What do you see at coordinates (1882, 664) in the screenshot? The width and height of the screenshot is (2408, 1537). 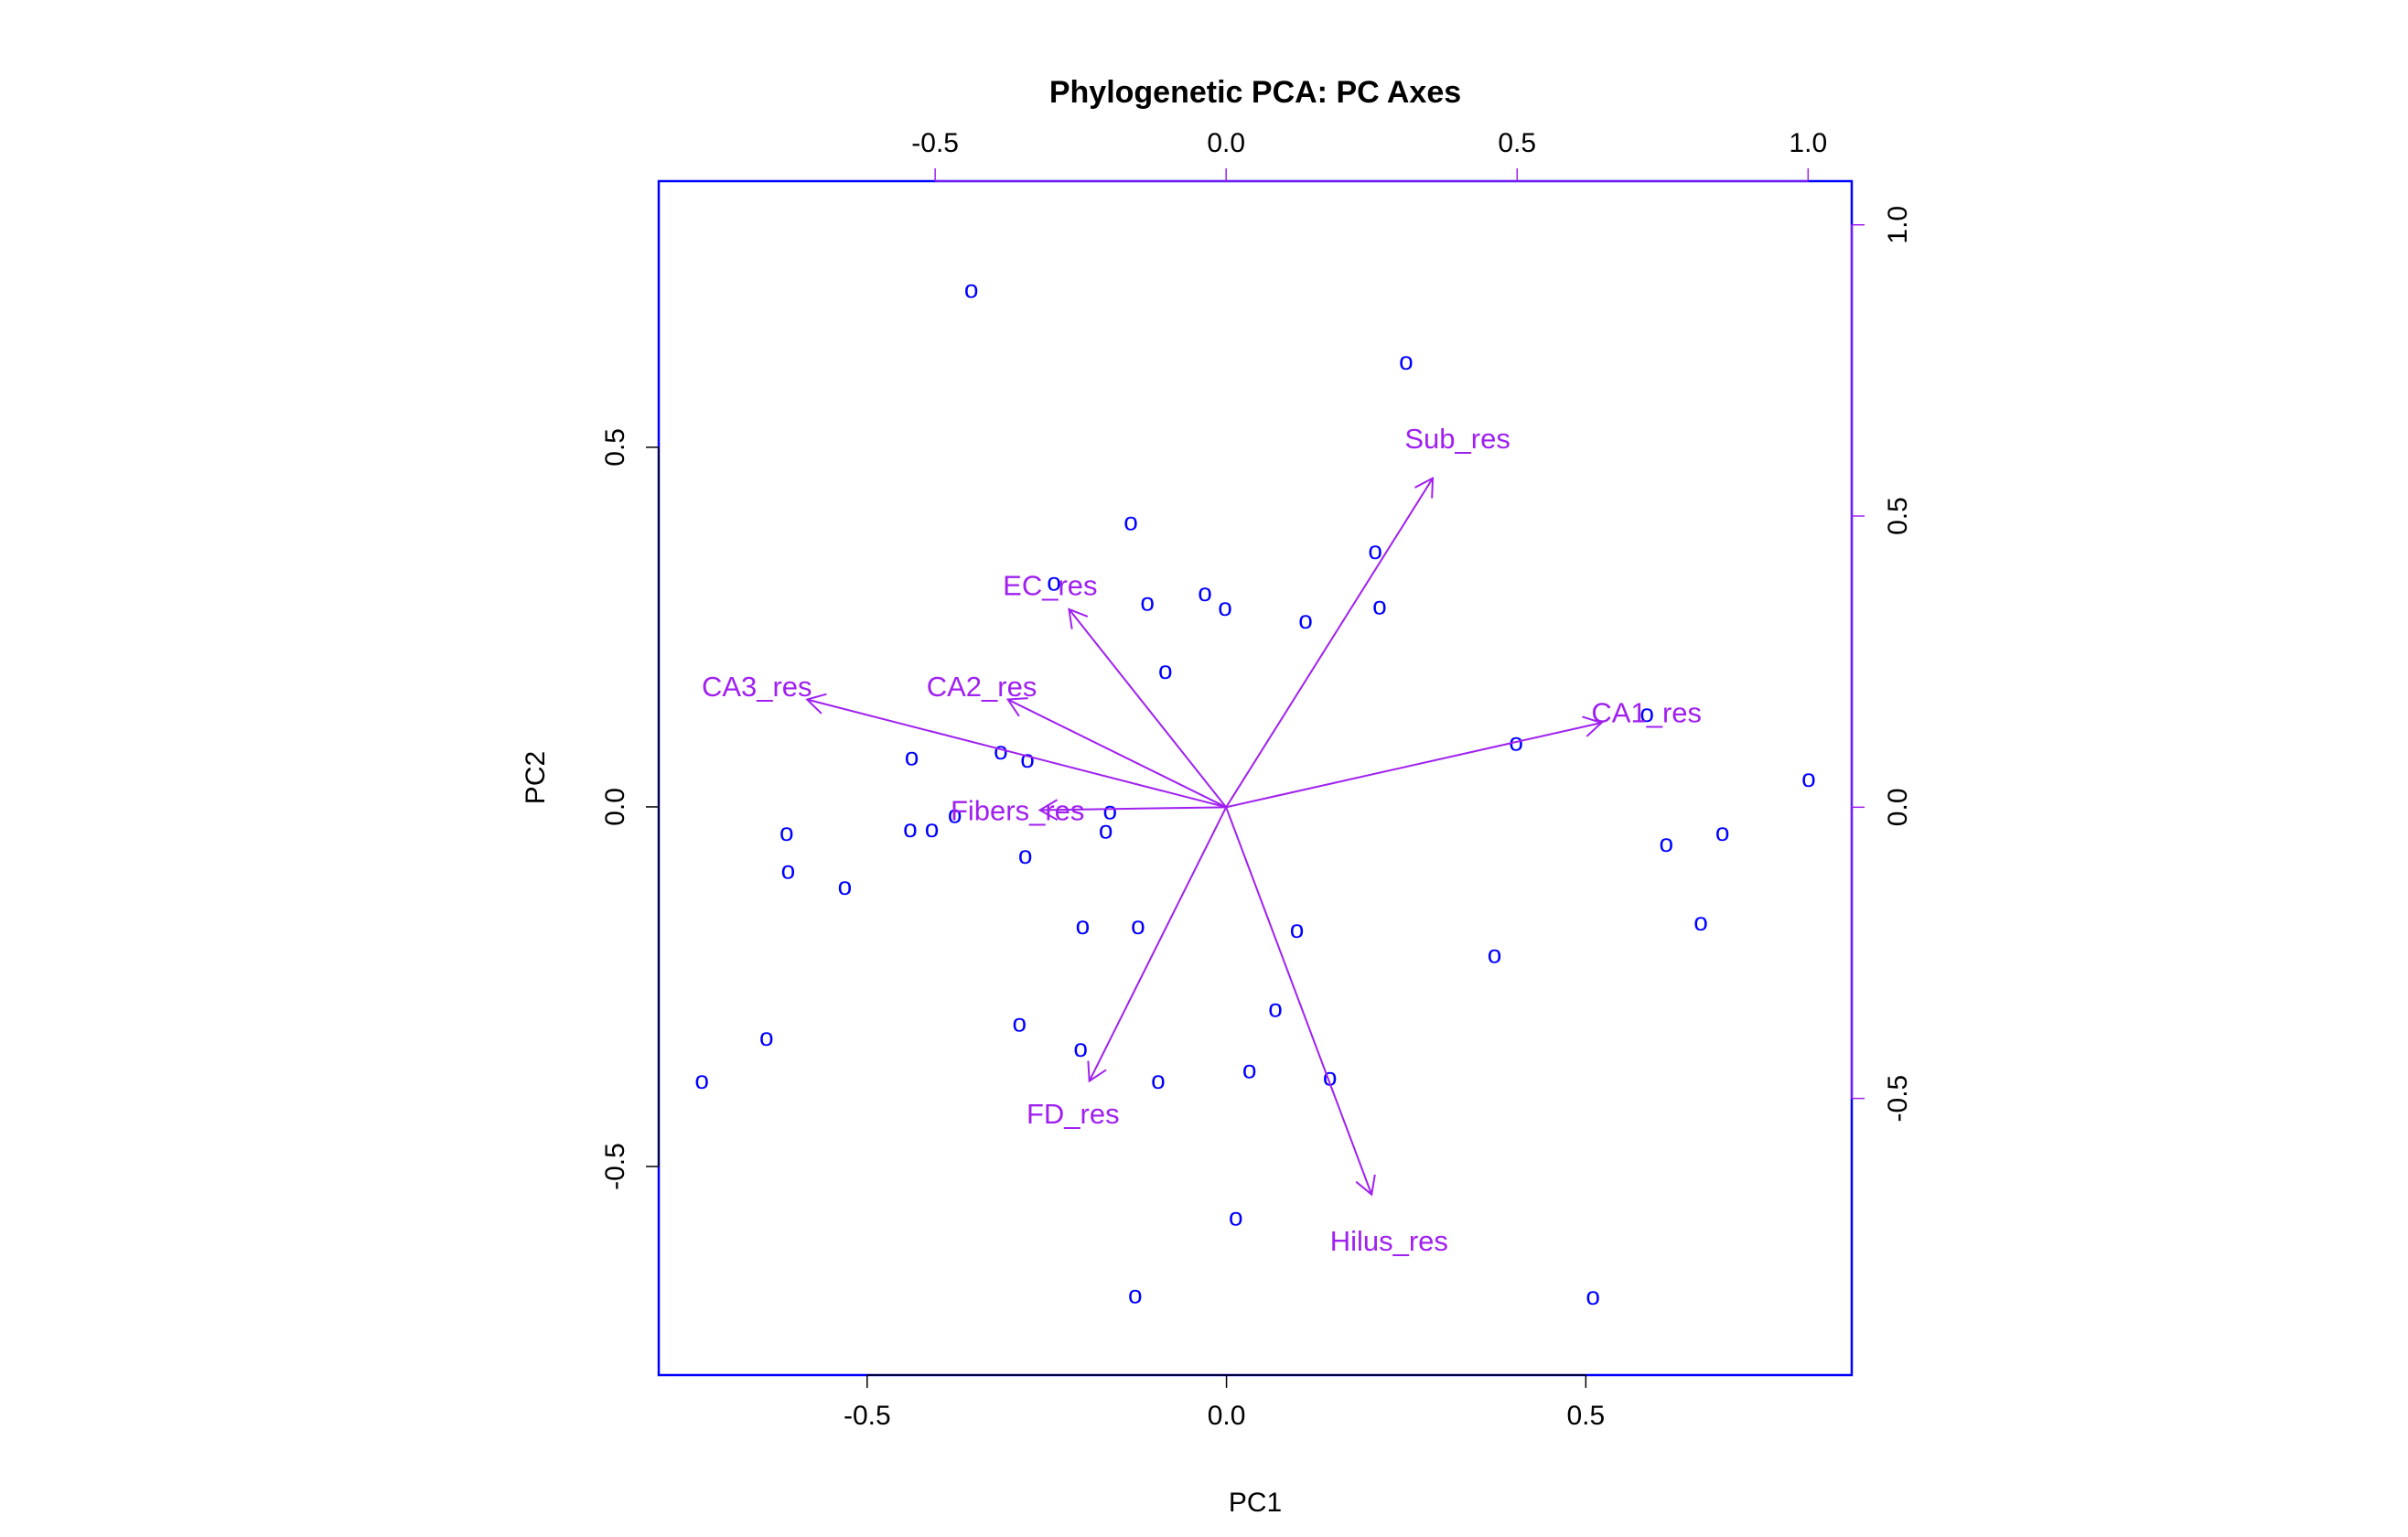 I see `right-axis: -0.5 0.0 0.5 1.0` at bounding box center [1882, 664].